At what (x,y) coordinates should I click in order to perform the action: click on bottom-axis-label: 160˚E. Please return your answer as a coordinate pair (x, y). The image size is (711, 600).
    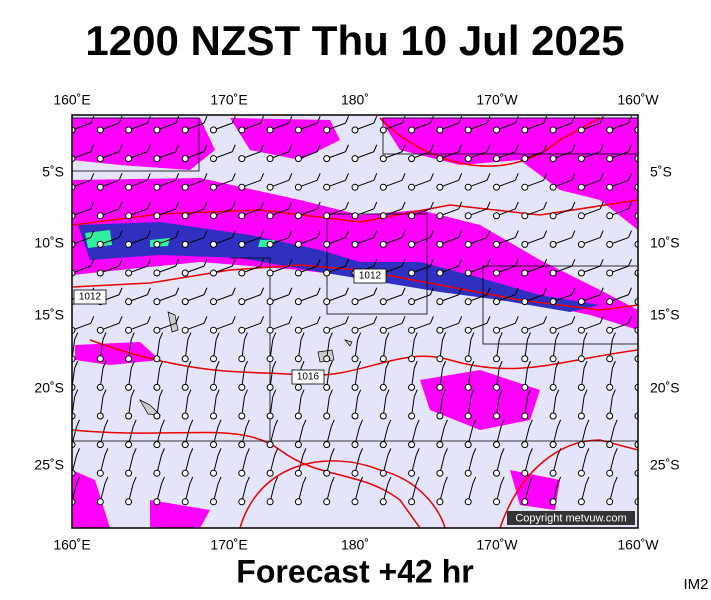
    Looking at the image, I should click on (71, 545).